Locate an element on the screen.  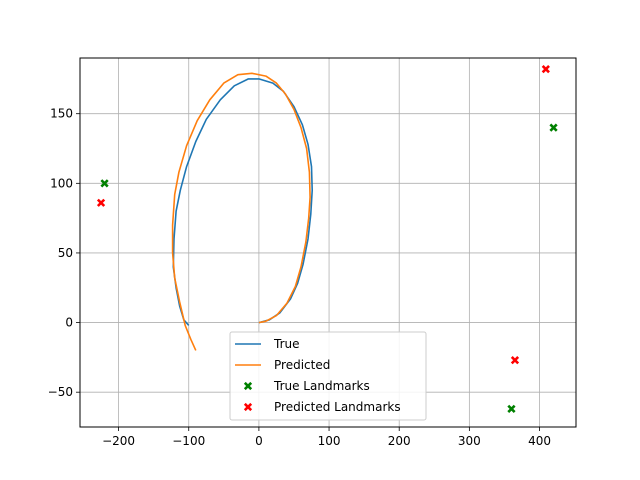
legend-label-true: True is located at coordinates (286, 344).